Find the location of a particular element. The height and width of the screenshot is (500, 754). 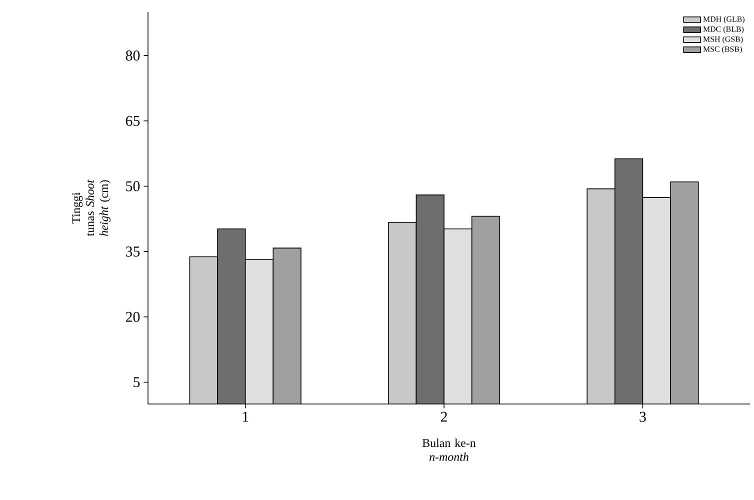

y-tick-label: 35 is located at coordinates (133, 251).